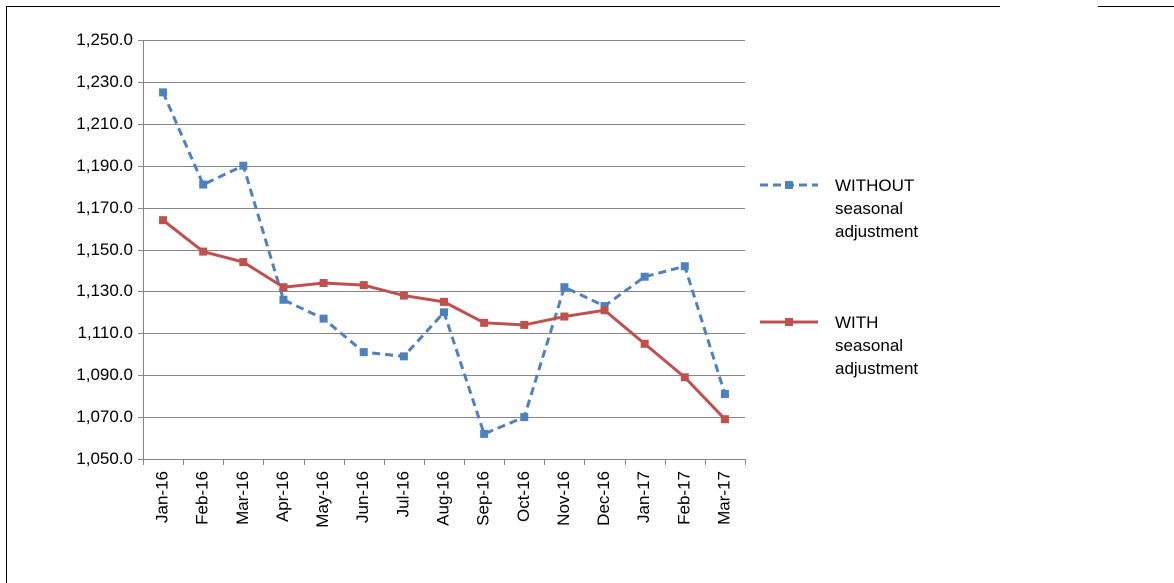  What do you see at coordinates (104, 165) in the screenshot?
I see `y-tick-label: 1,190.0` at bounding box center [104, 165].